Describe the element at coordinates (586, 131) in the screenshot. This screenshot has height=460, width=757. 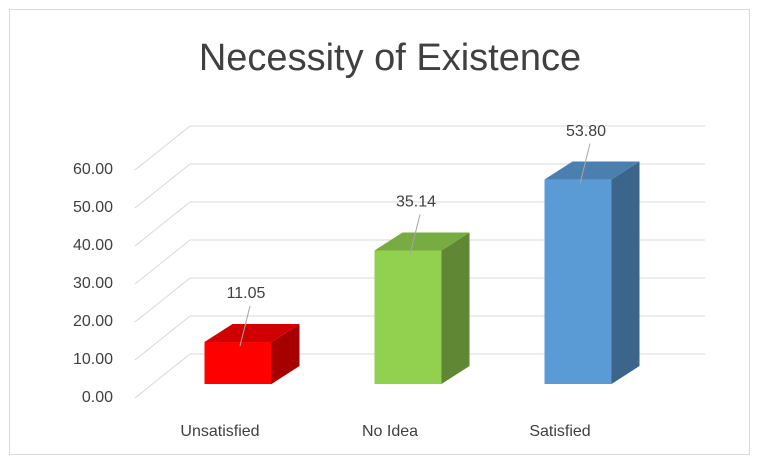
I see `data-label: 53.80` at that location.